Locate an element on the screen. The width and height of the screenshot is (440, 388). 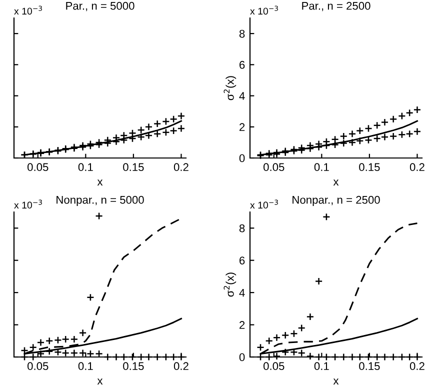
chart-title: Par., n = 5000 is located at coordinates (100, 7).